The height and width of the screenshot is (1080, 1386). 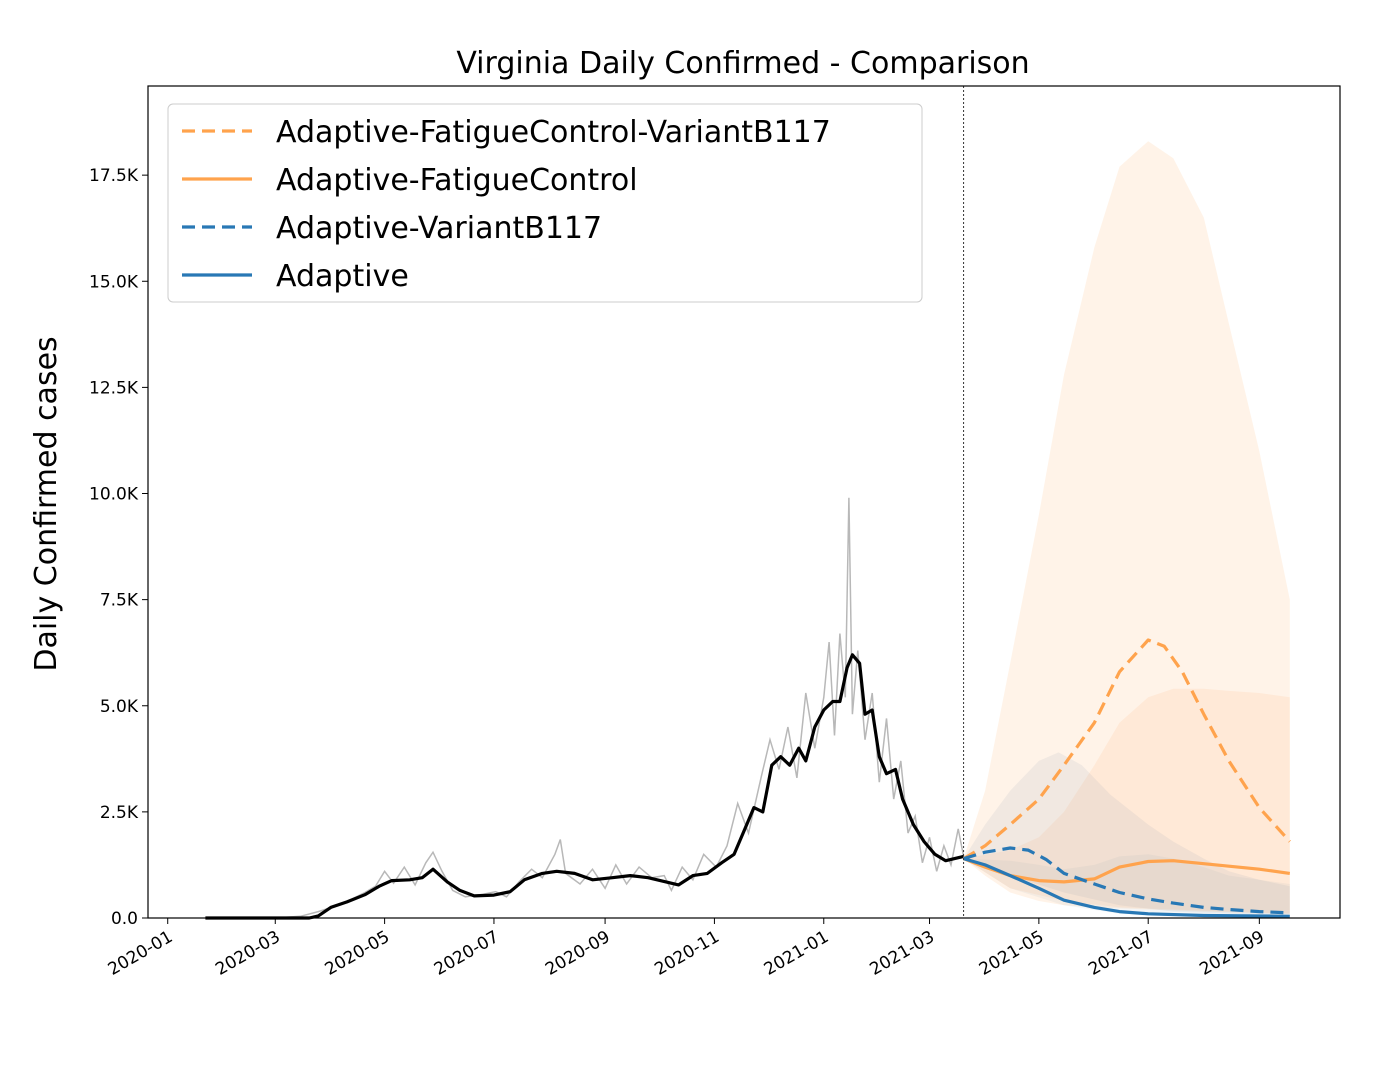 What do you see at coordinates (457, 180) in the screenshot?
I see `legend-label: Adaptive-FatigueControl` at bounding box center [457, 180].